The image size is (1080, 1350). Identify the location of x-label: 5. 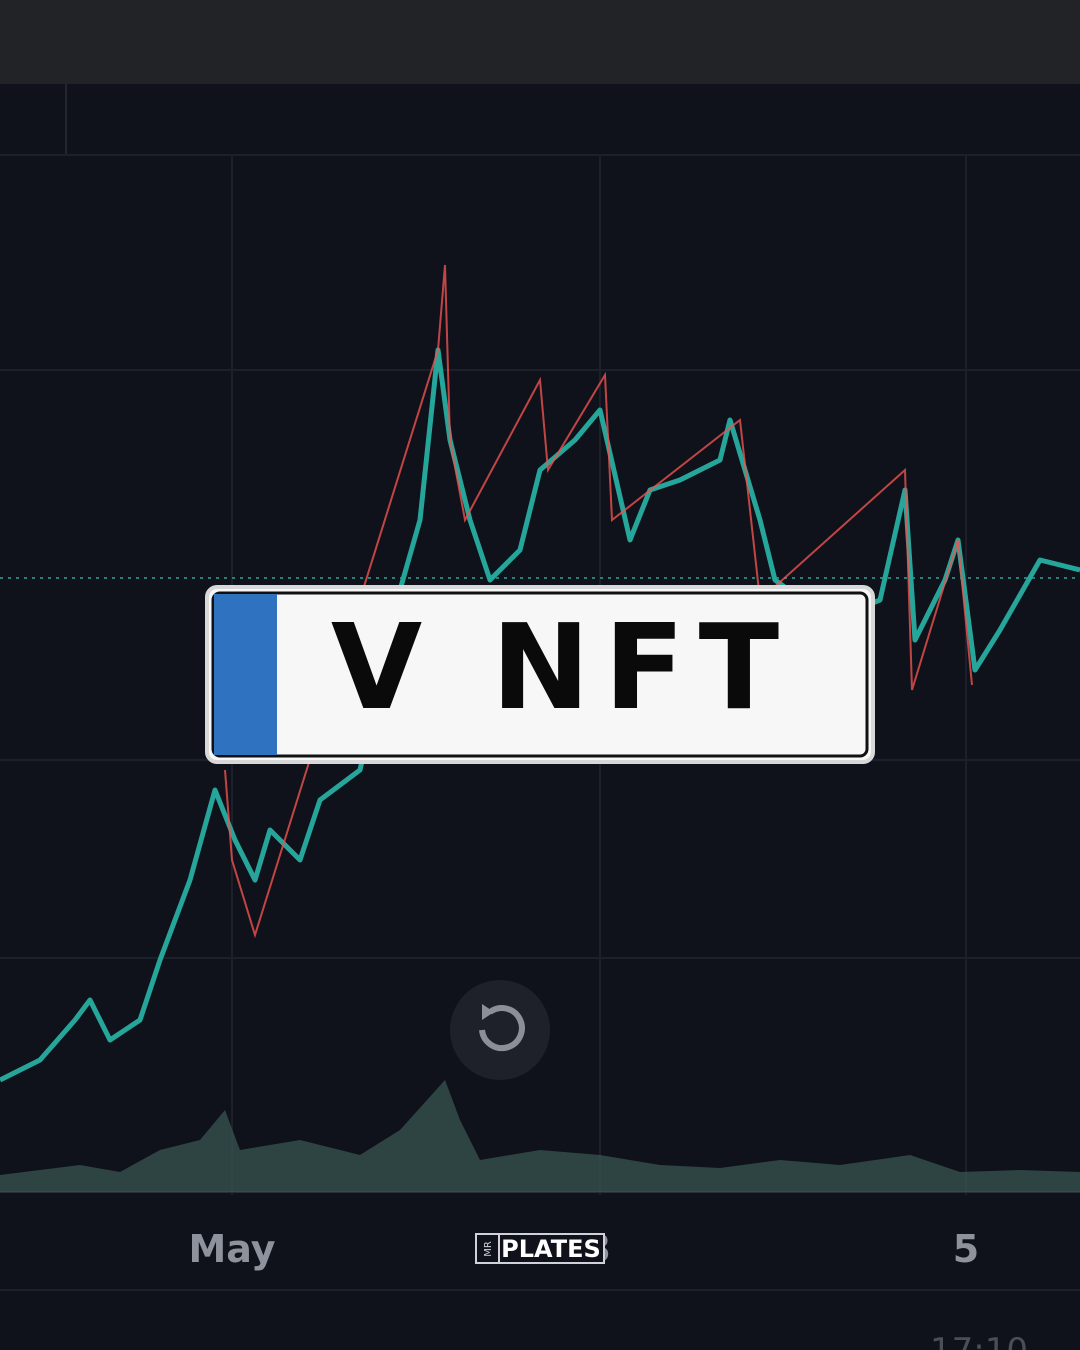
(966, 1249).